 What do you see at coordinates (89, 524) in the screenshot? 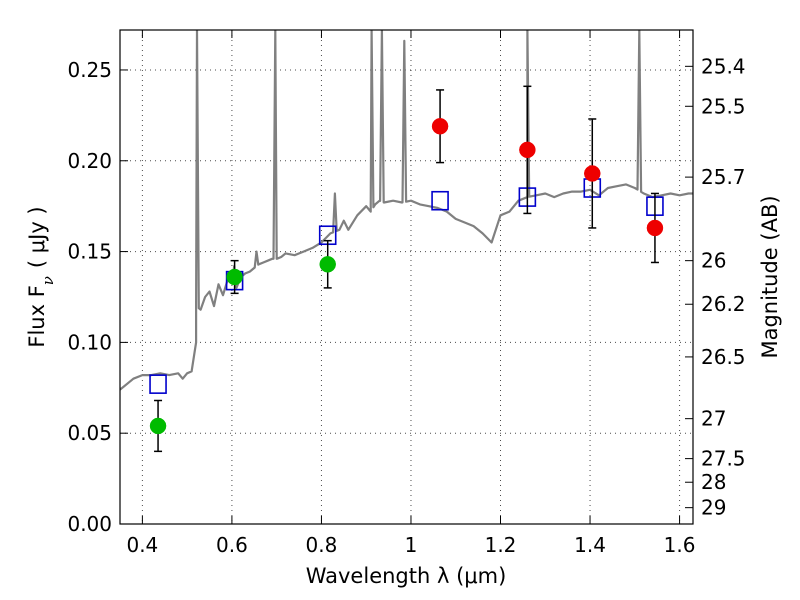
I see `y-tick-label: 0.00` at bounding box center [89, 524].